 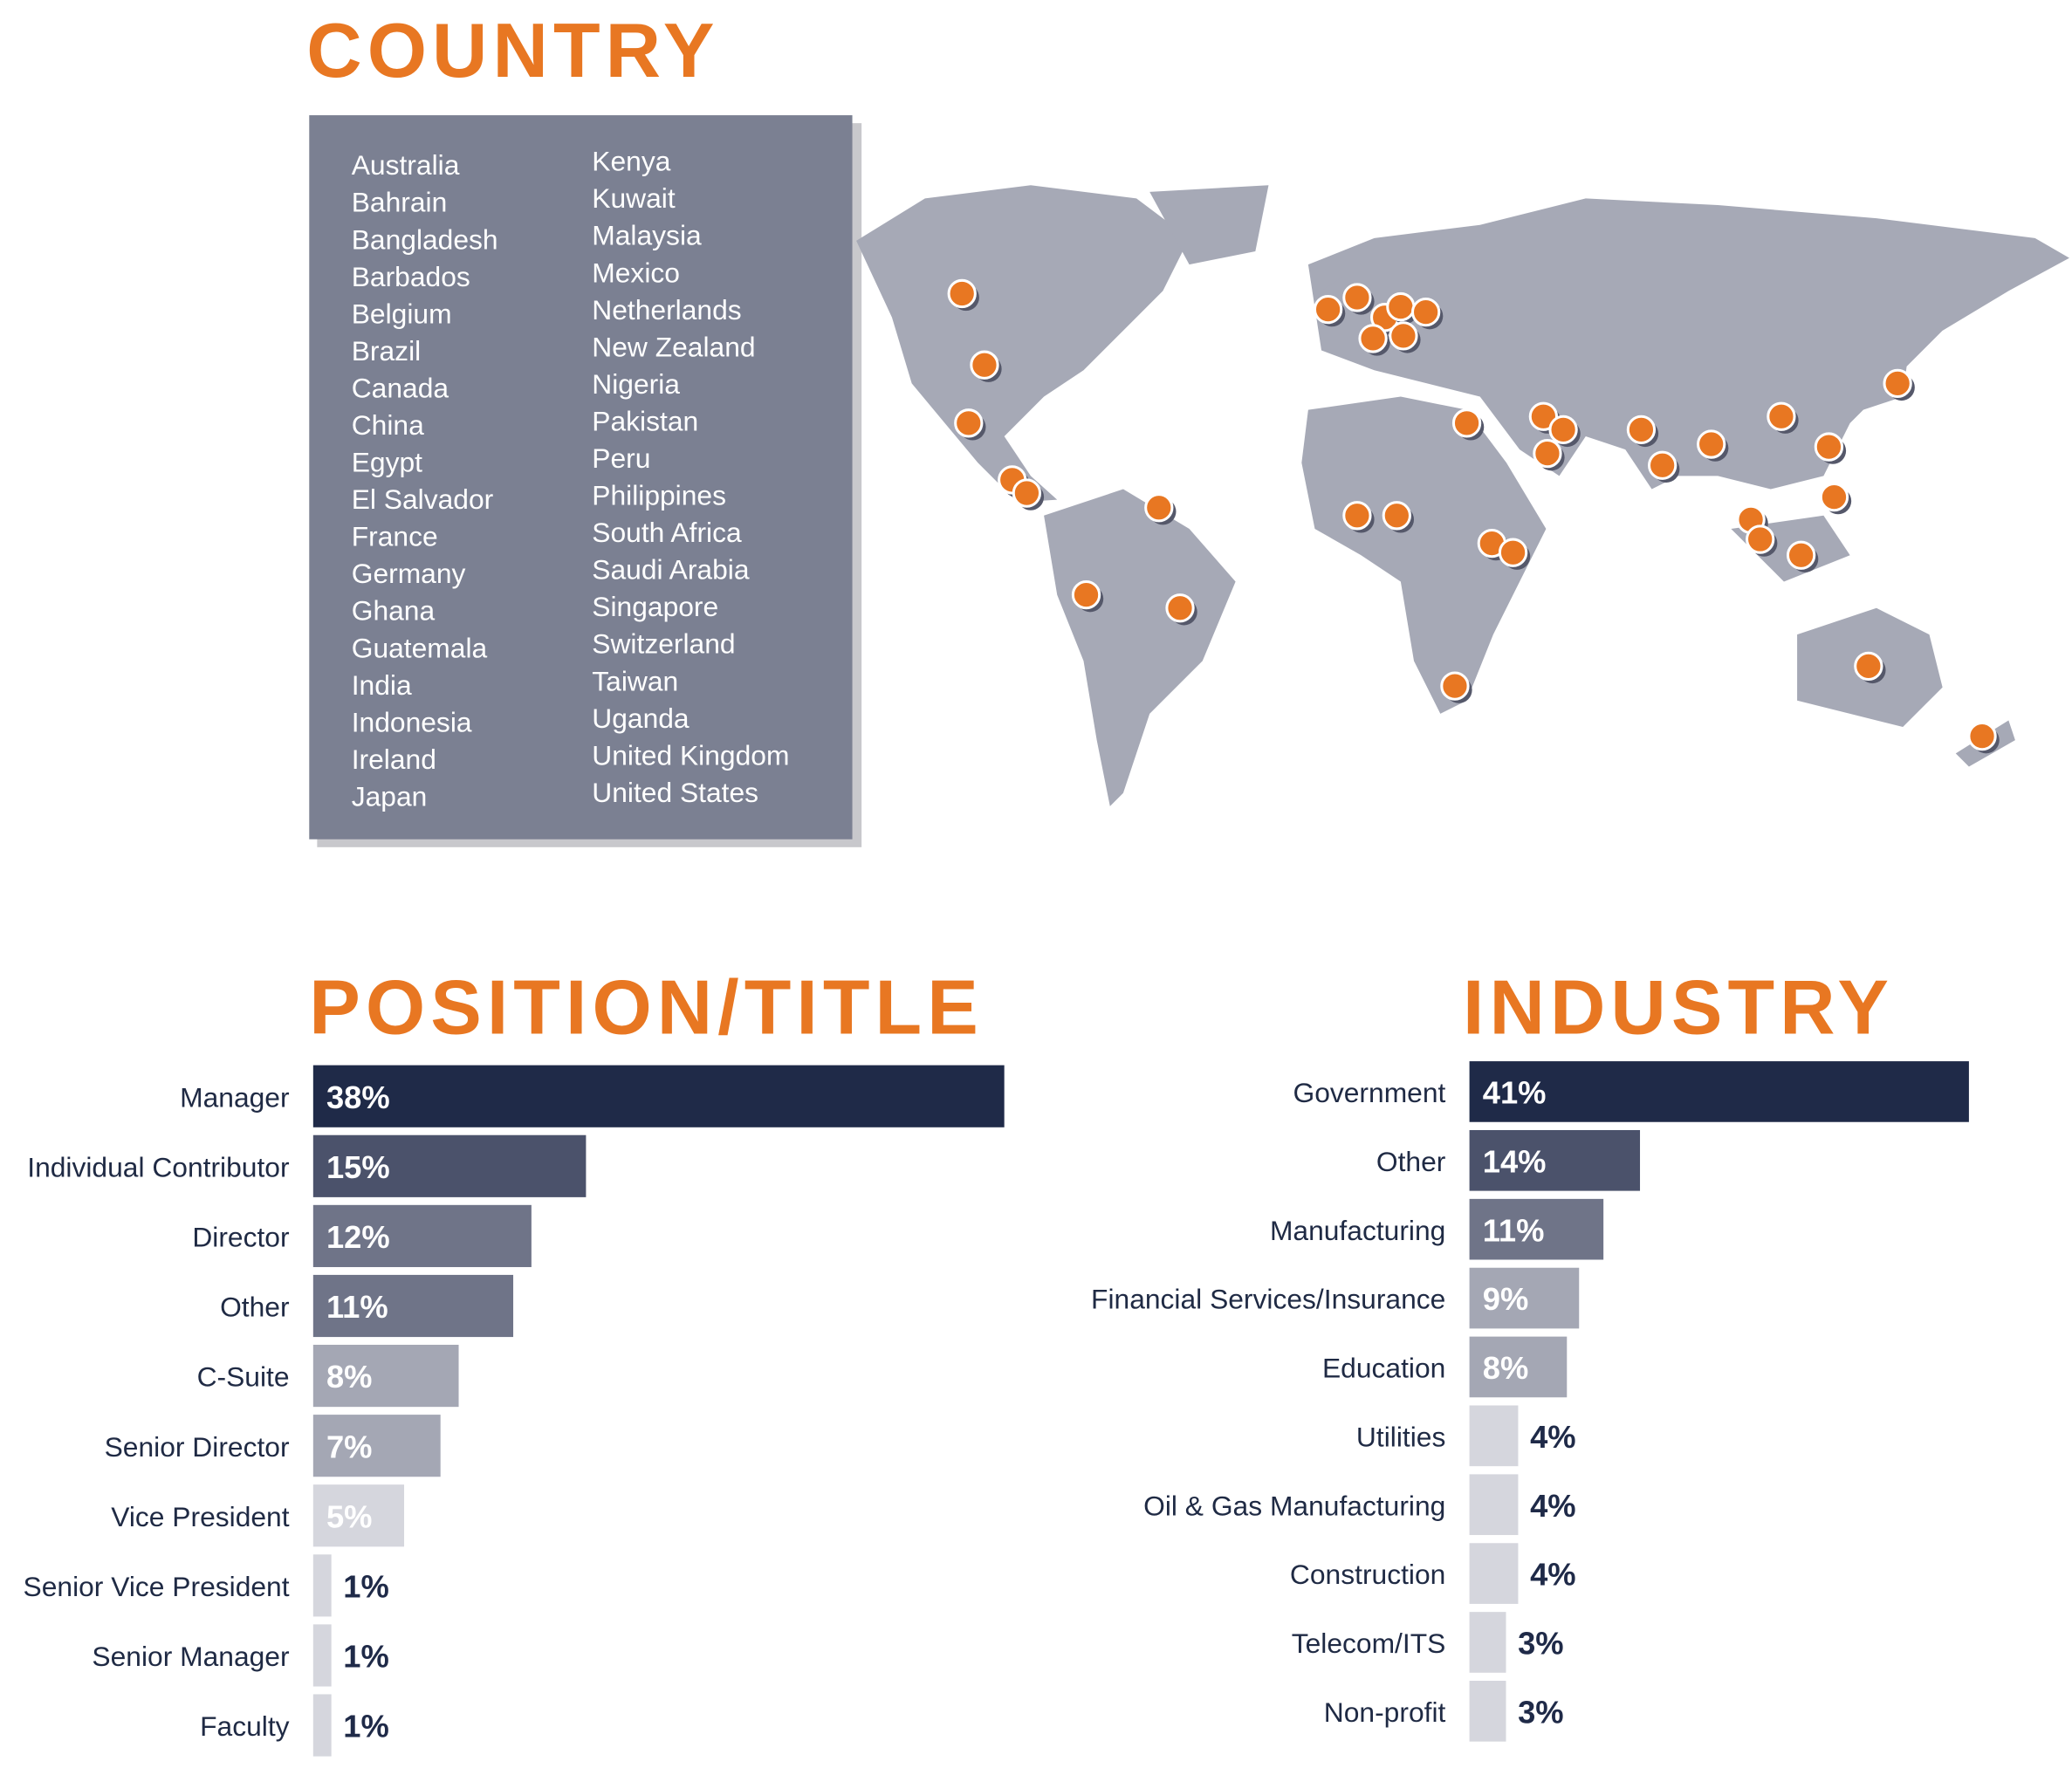 What do you see at coordinates (667, 532) in the screenshot?
I see `country-name: South Africa` at bounding box center [667, 532].